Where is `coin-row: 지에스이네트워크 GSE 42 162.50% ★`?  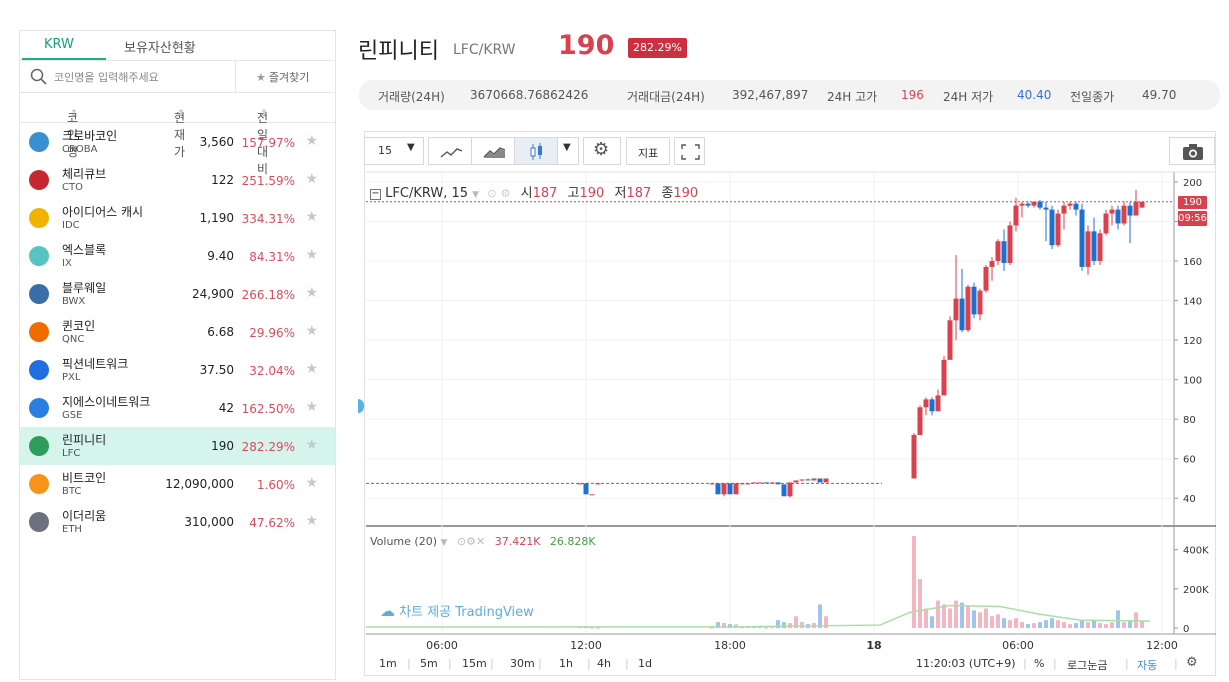
coin-row: 지에스이네트워크 GSE 42 162.50% ★ is located at coordinates (177, 408).